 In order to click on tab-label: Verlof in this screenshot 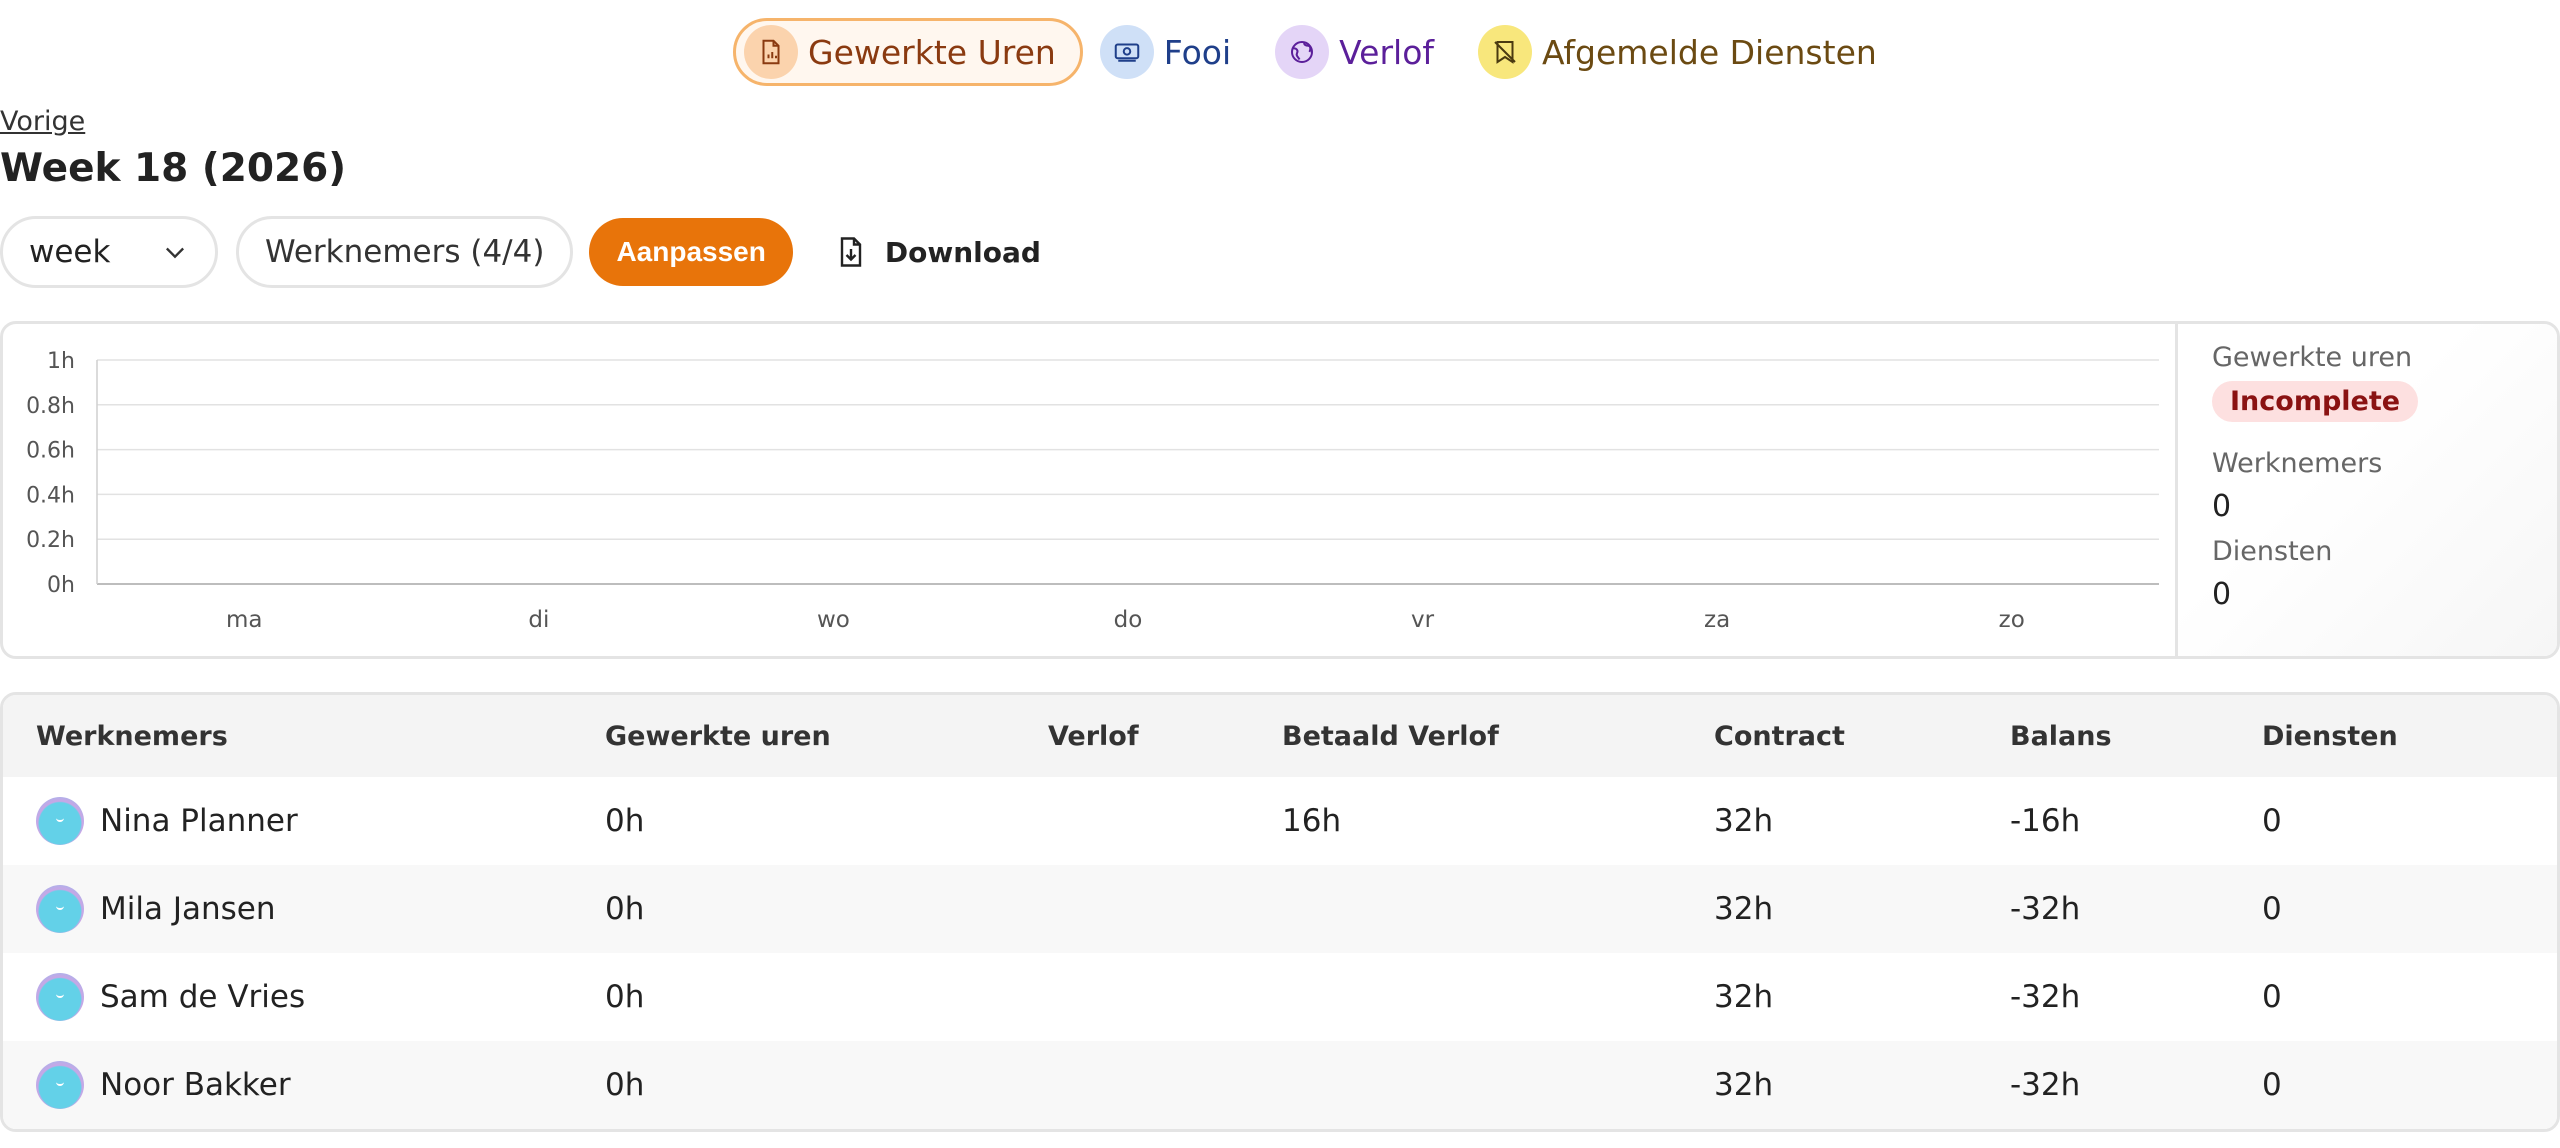, I will do `click(1387, 52)`.